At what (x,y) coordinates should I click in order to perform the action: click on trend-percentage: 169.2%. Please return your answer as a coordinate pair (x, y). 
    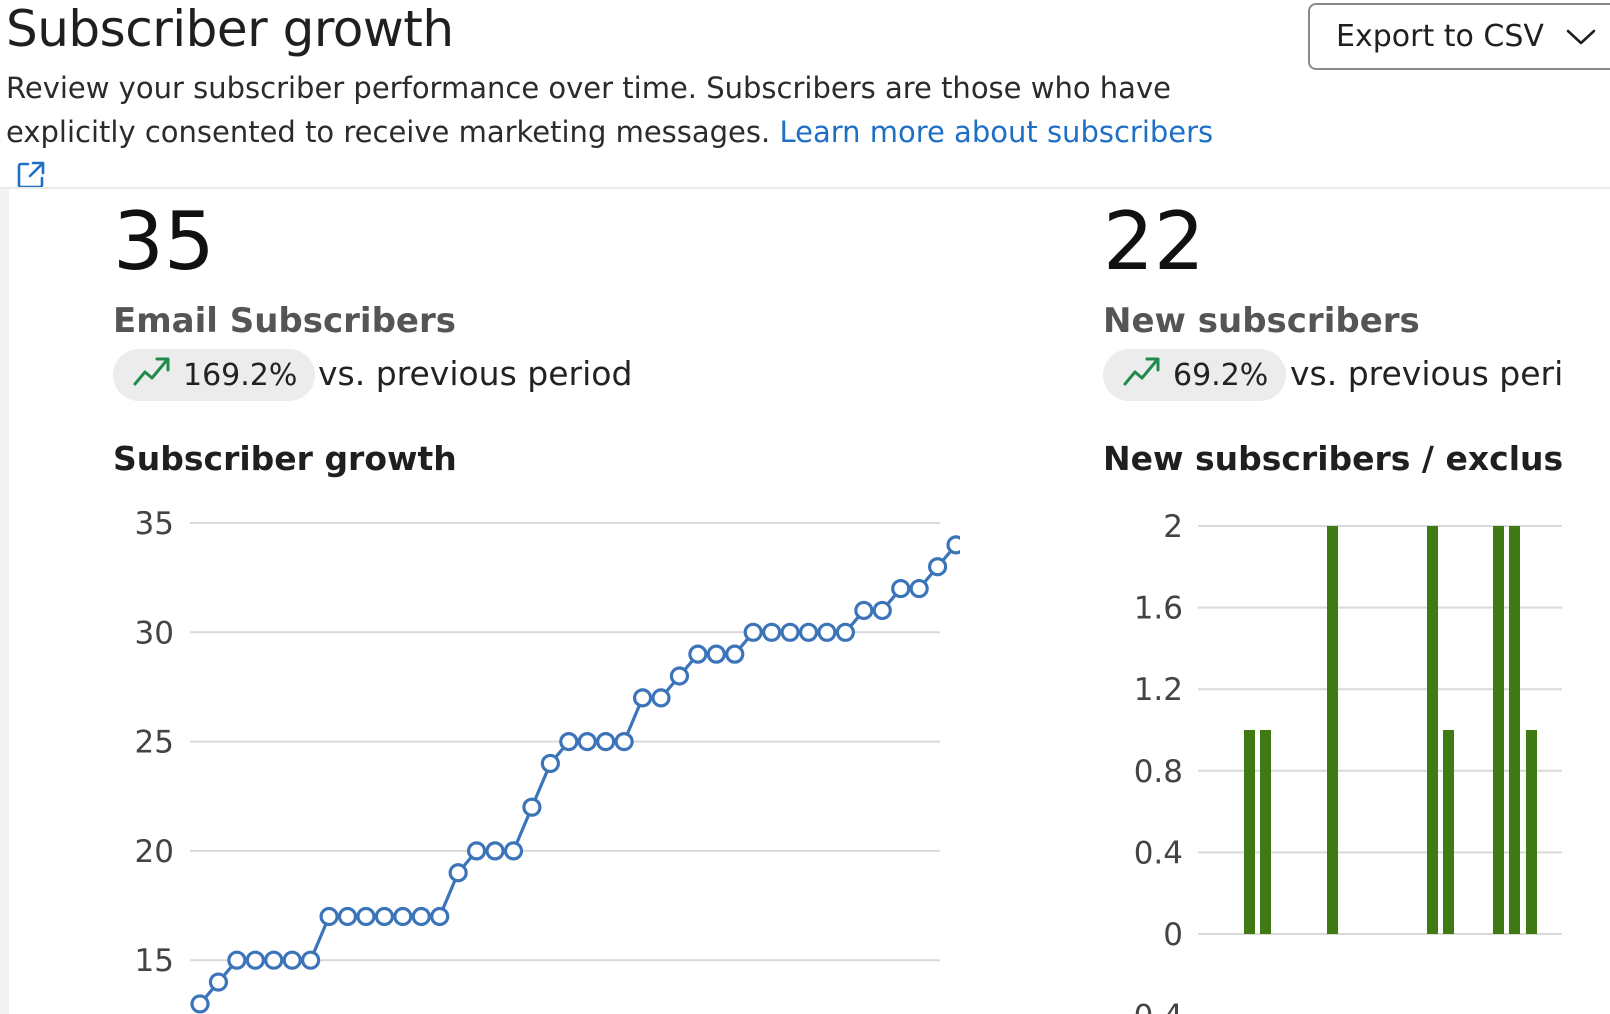
    Looking at the image, I should click on (240, 375).